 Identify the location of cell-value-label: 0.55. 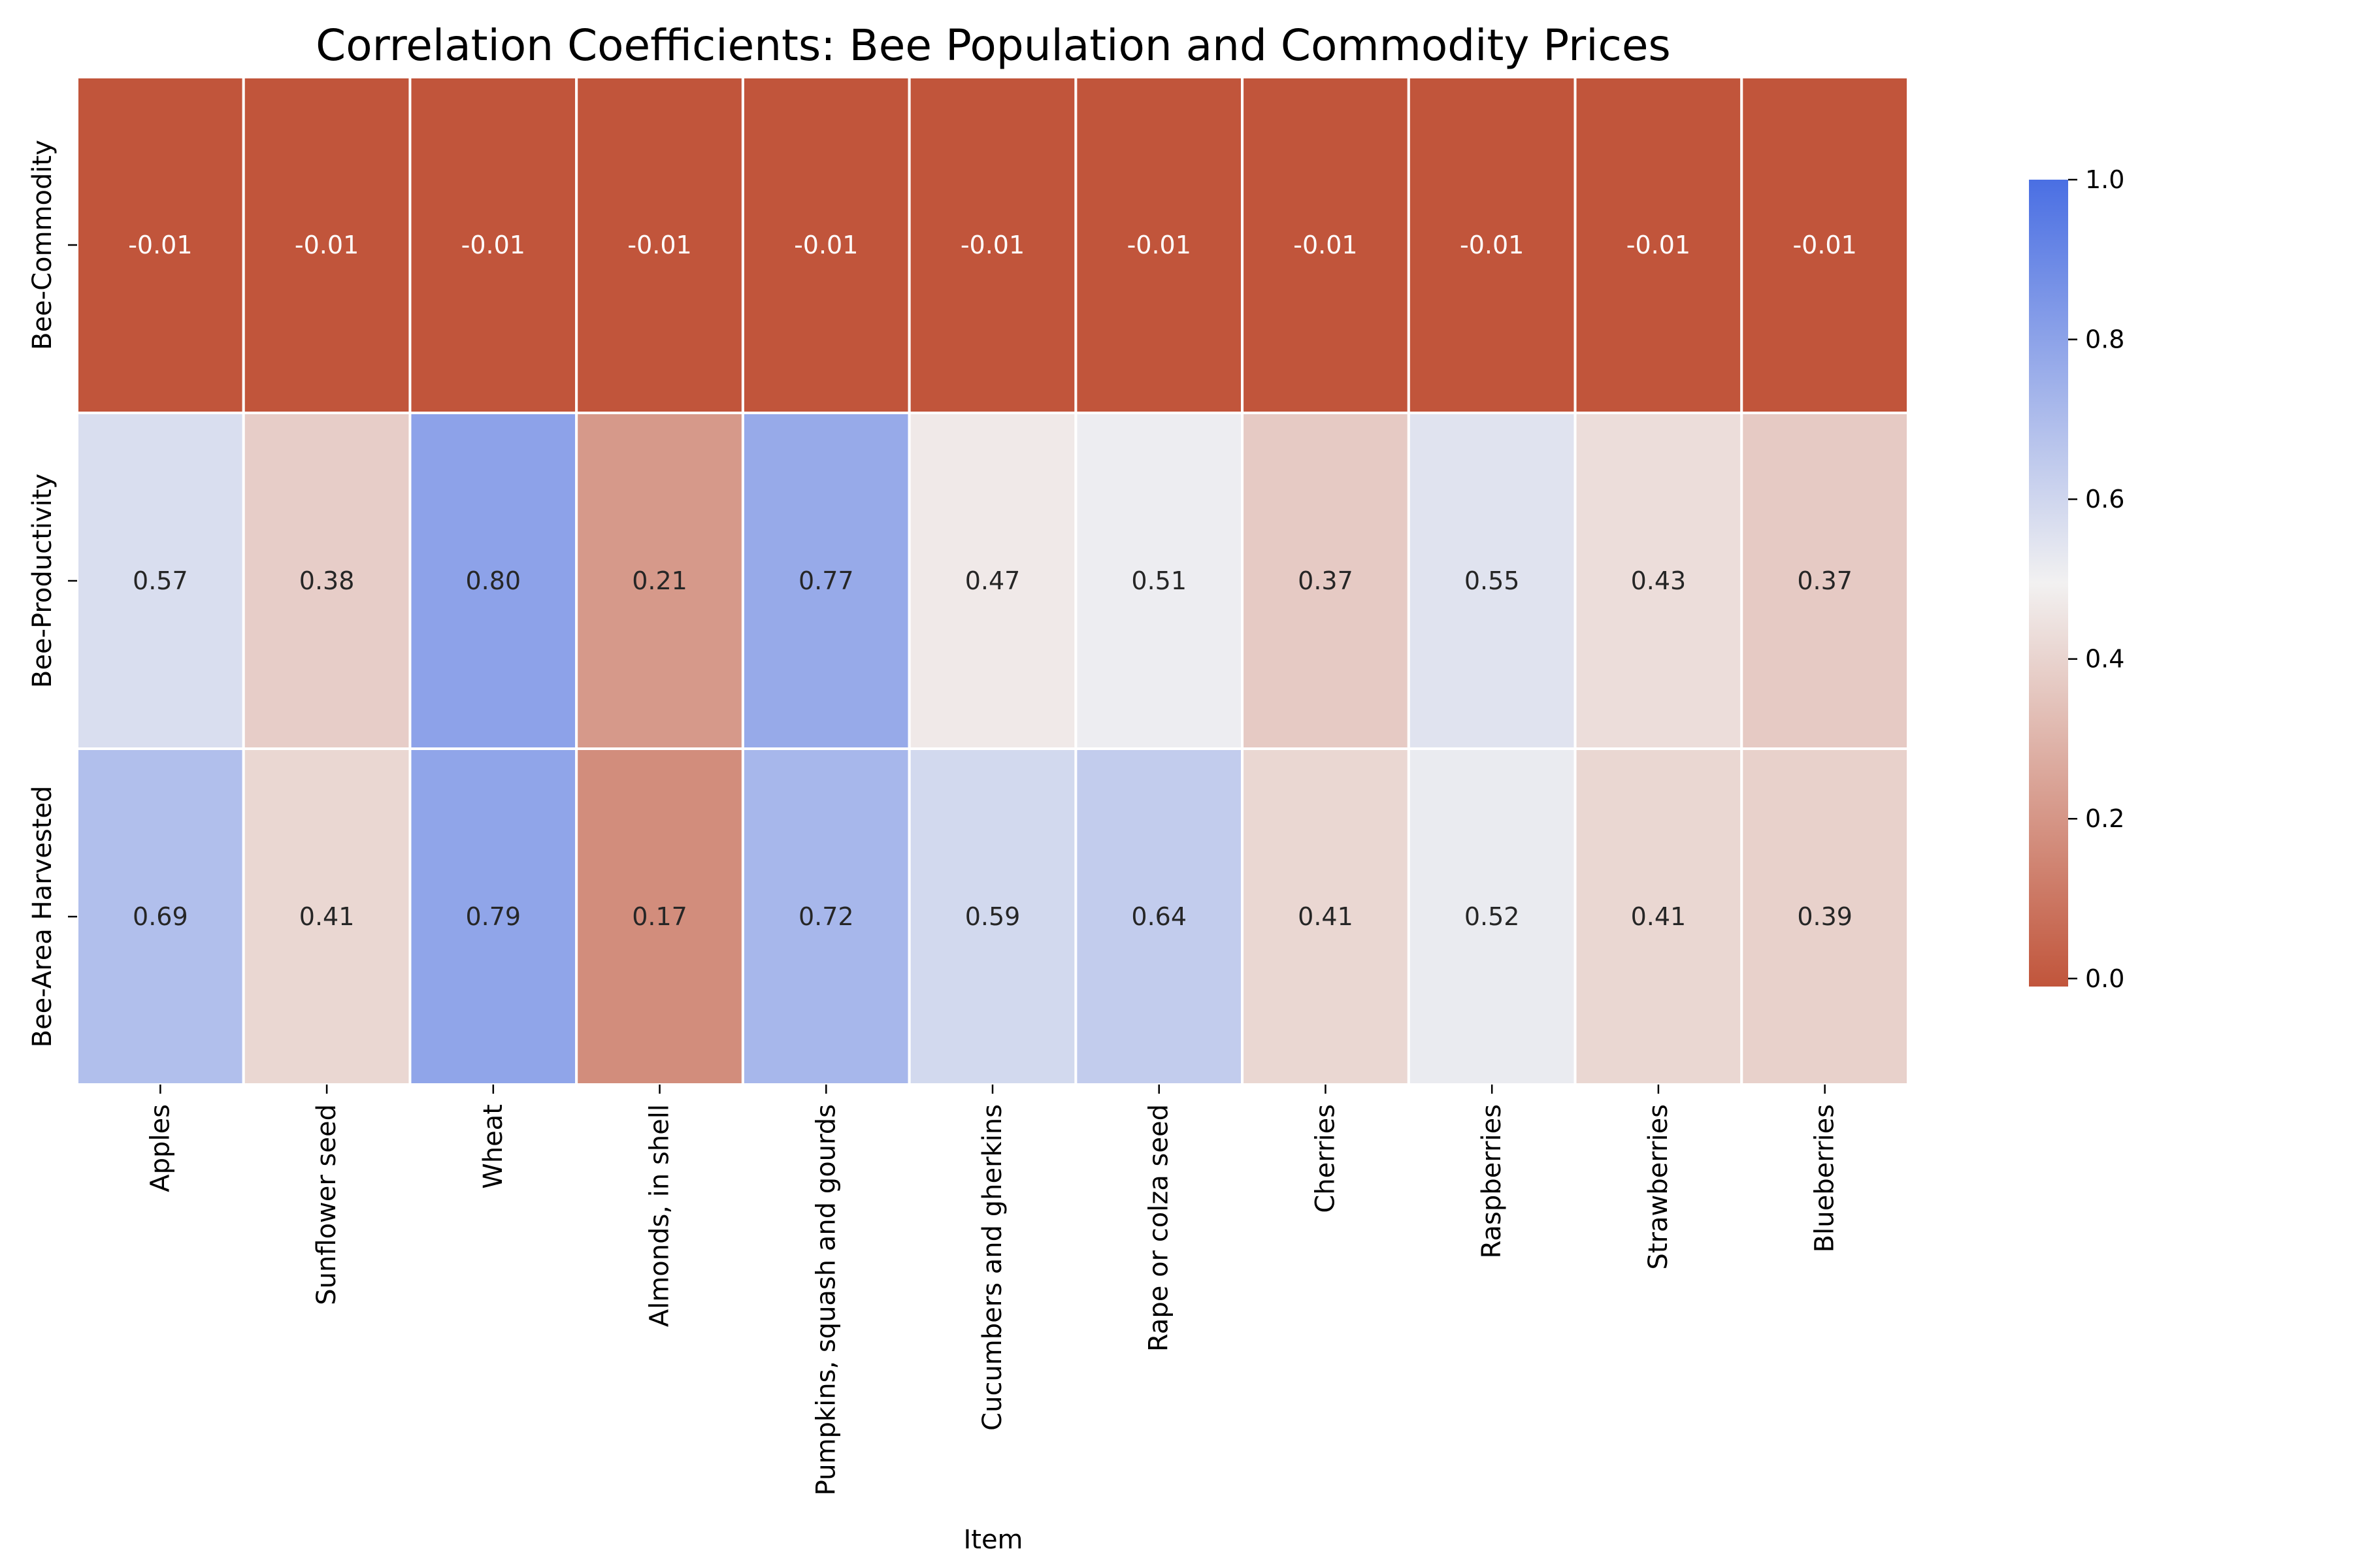
(1492, 580).